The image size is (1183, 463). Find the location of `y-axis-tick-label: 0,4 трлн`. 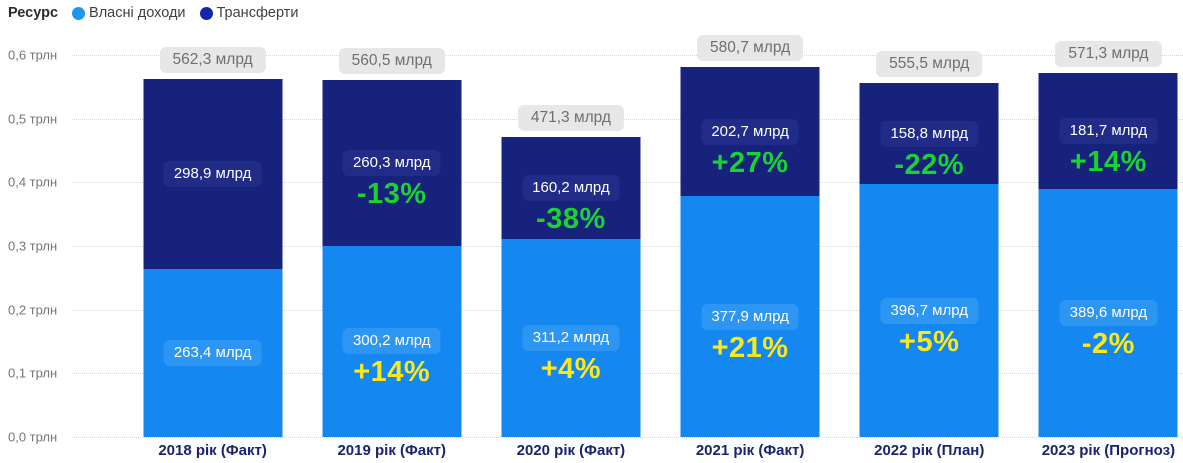

y-axis-tick-label: 0,4 трлн is located at coordinates (33, 182).